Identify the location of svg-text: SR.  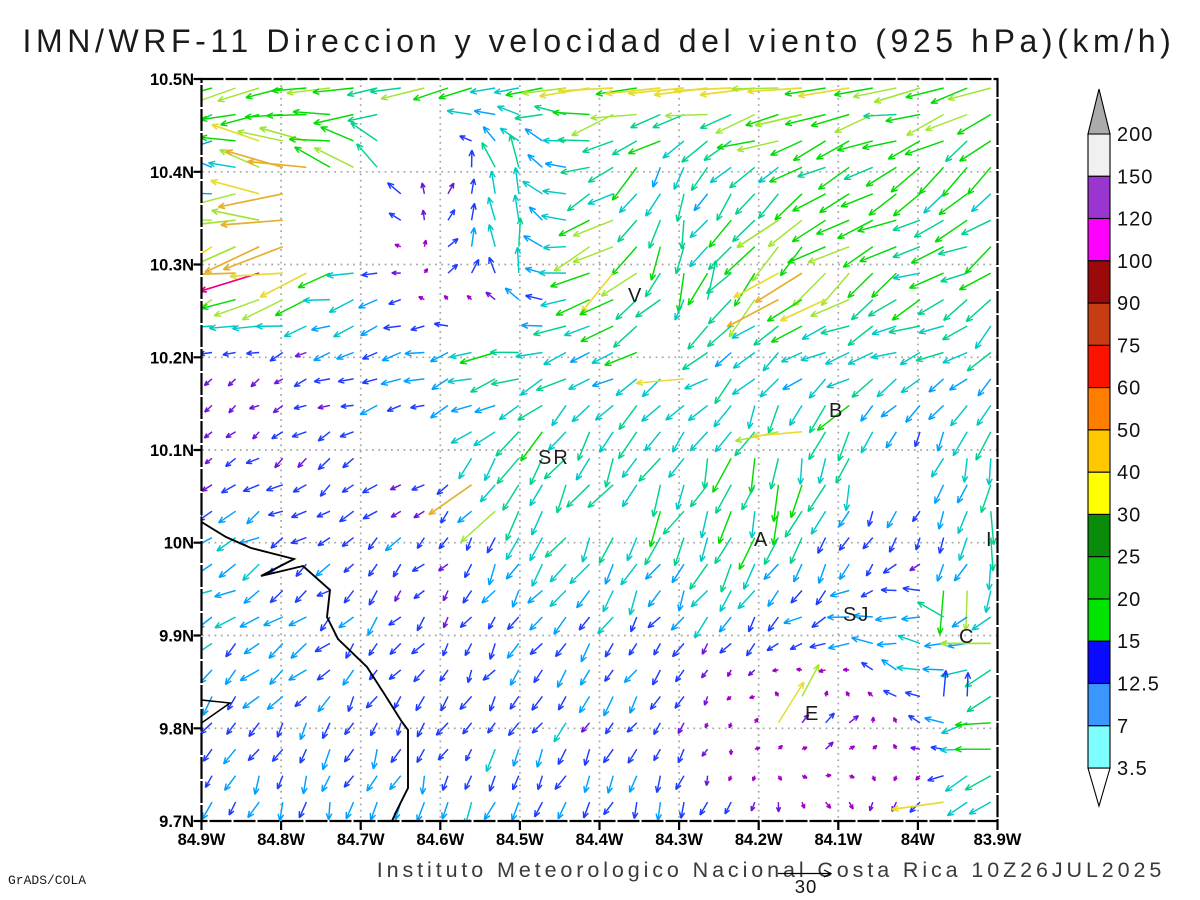
(554, 458).